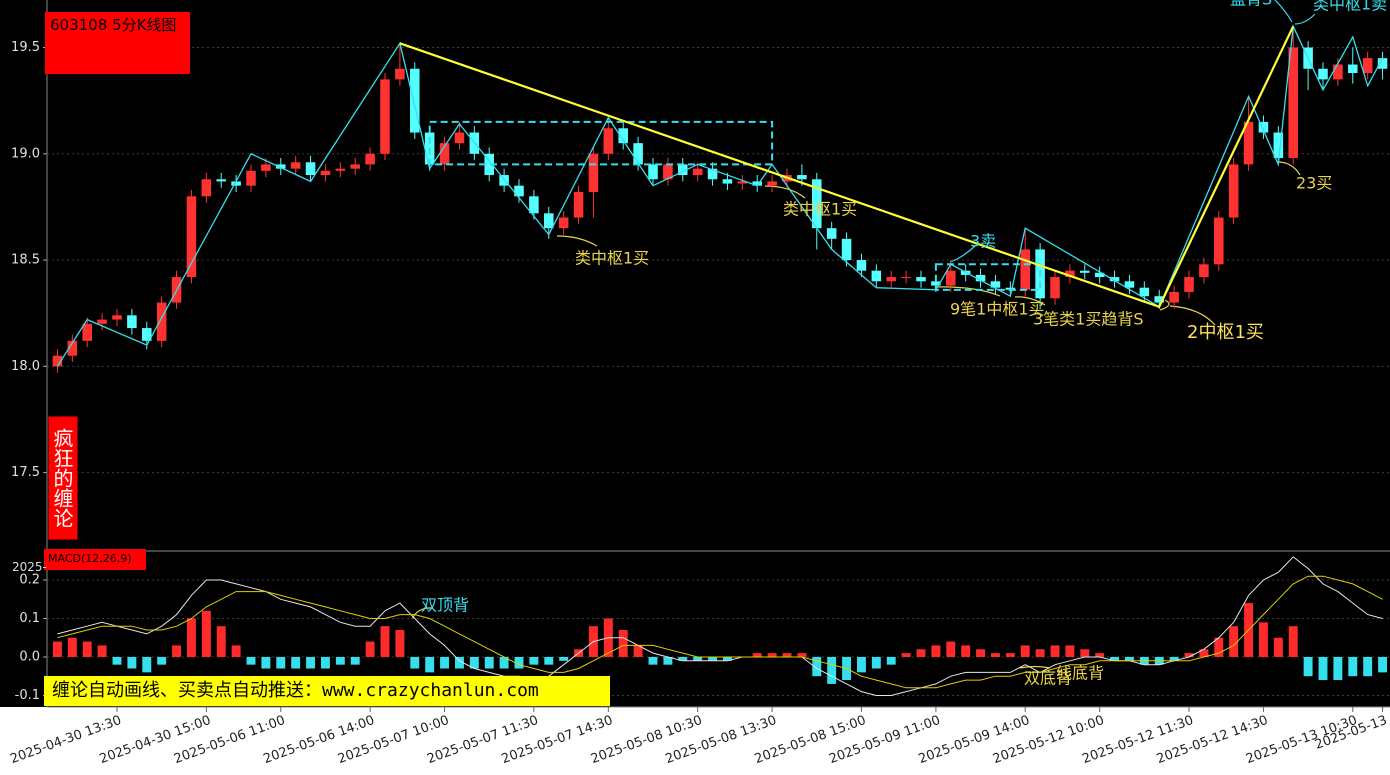  I want to click on zone-box, so click(988, 277).